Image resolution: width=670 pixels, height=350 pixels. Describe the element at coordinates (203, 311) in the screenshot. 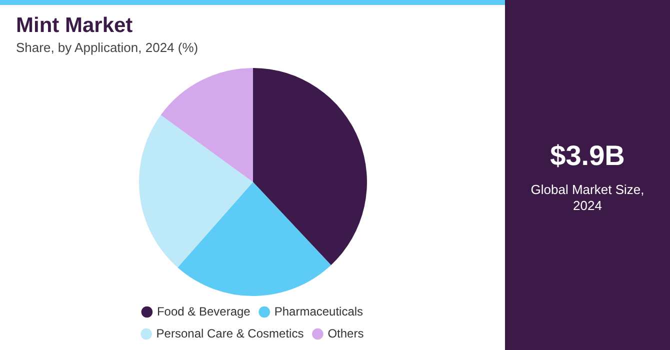

I see `legend-label: Food & Beverage` at that location.